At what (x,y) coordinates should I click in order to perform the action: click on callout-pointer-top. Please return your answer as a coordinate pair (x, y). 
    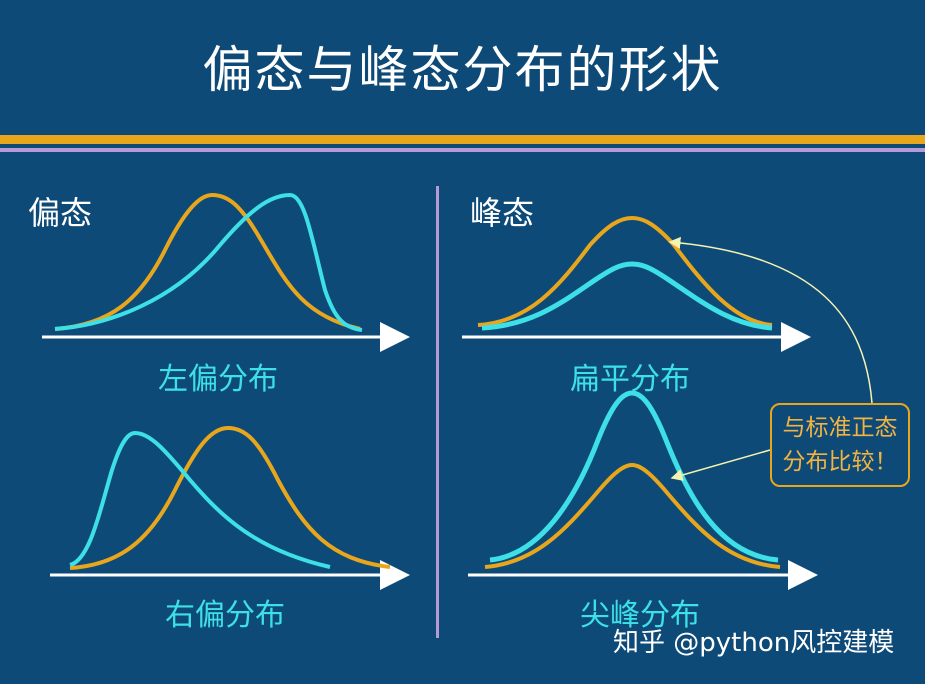
    Looking at the image, I should click on (770, 320).